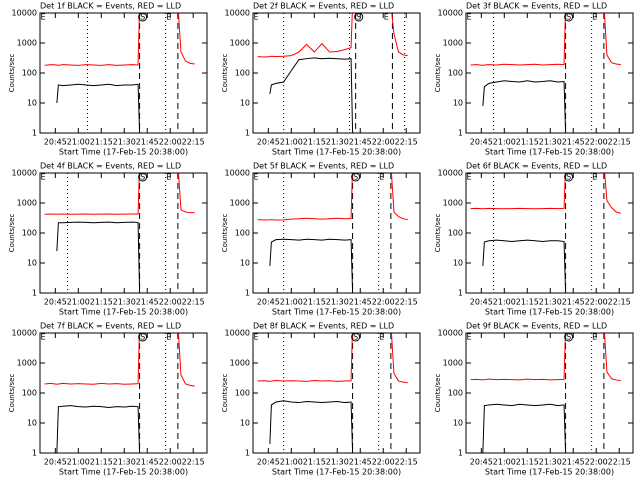 The image size is (640, 480). I want to click on chart-title: Det 3f BLACK = Events, RED = LLD, so click(536, 6).